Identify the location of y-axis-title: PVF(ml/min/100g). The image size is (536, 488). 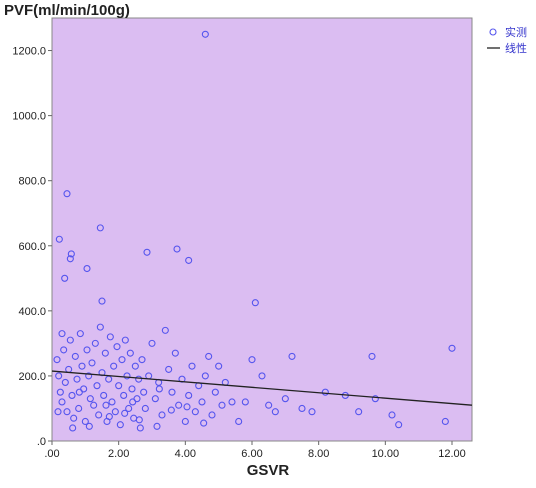
(67, 10).